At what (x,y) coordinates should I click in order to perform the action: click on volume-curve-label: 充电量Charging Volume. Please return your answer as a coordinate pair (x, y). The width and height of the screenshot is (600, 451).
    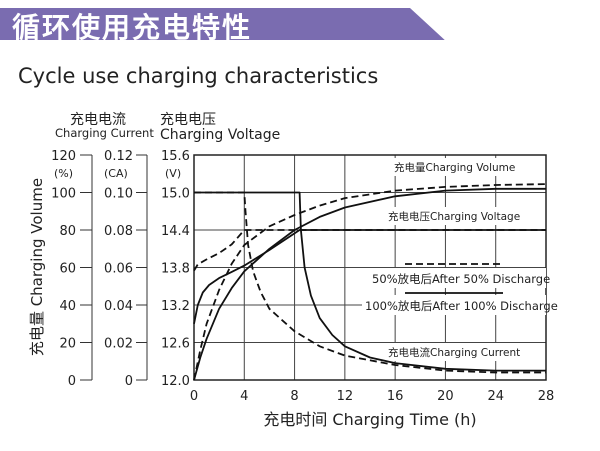
    Looking at the image, I should click on (454, 167).